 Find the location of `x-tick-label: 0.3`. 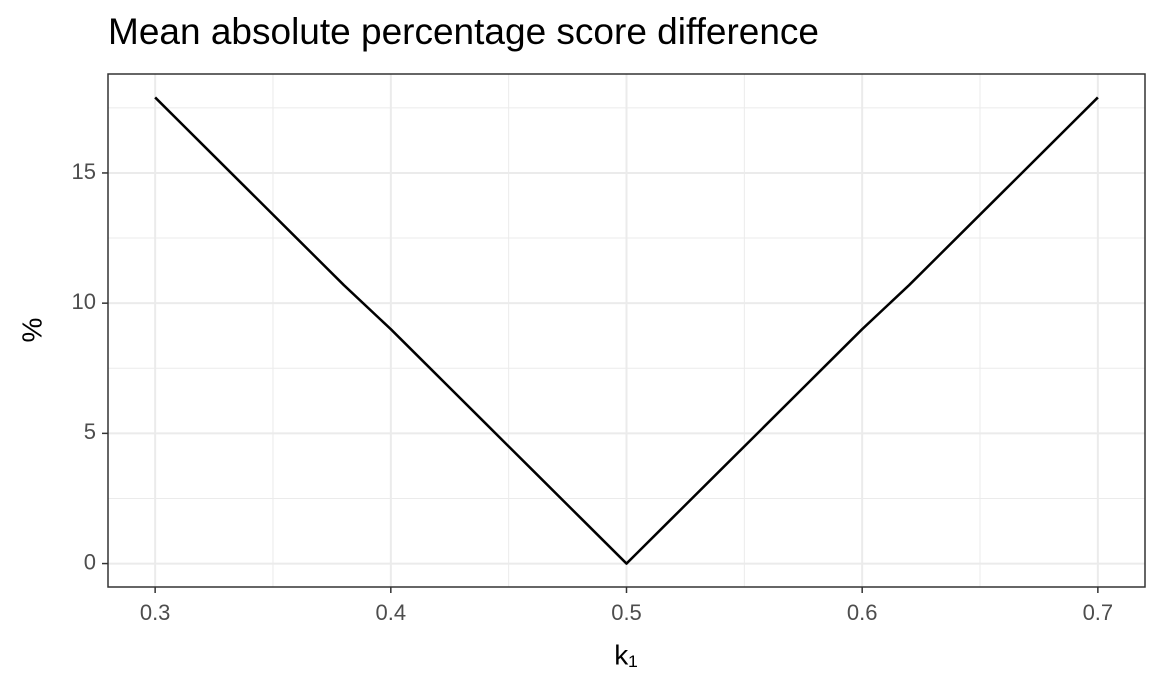

x-tick-label: 0.3 is located at coordinates (155, 612).